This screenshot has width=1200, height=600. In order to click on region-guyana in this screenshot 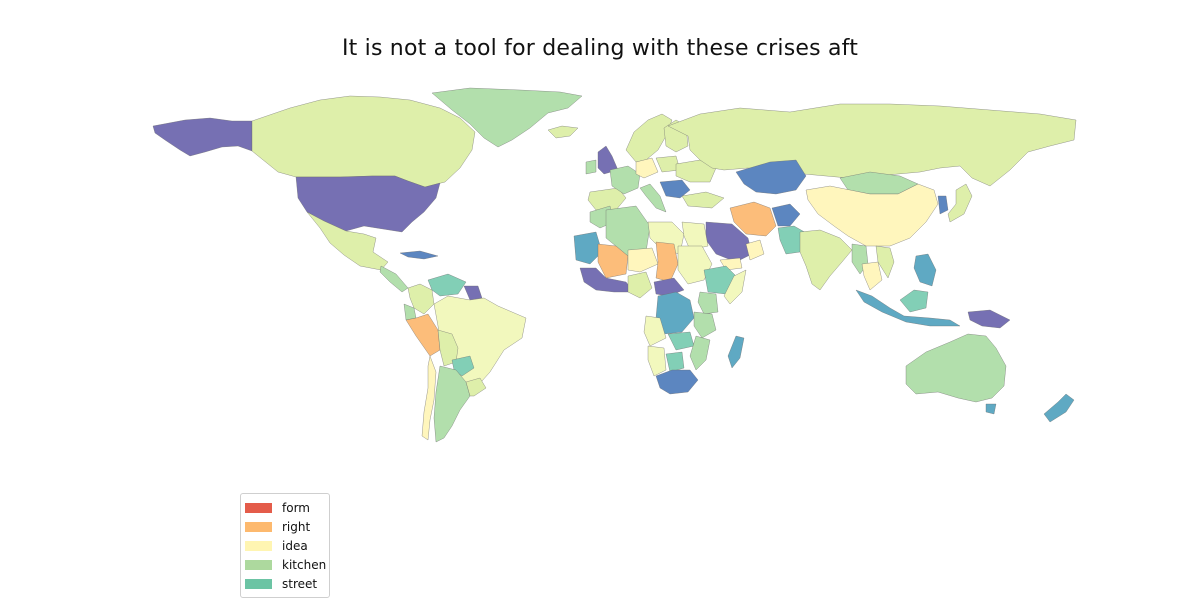, I will do `click(473, 293)`.